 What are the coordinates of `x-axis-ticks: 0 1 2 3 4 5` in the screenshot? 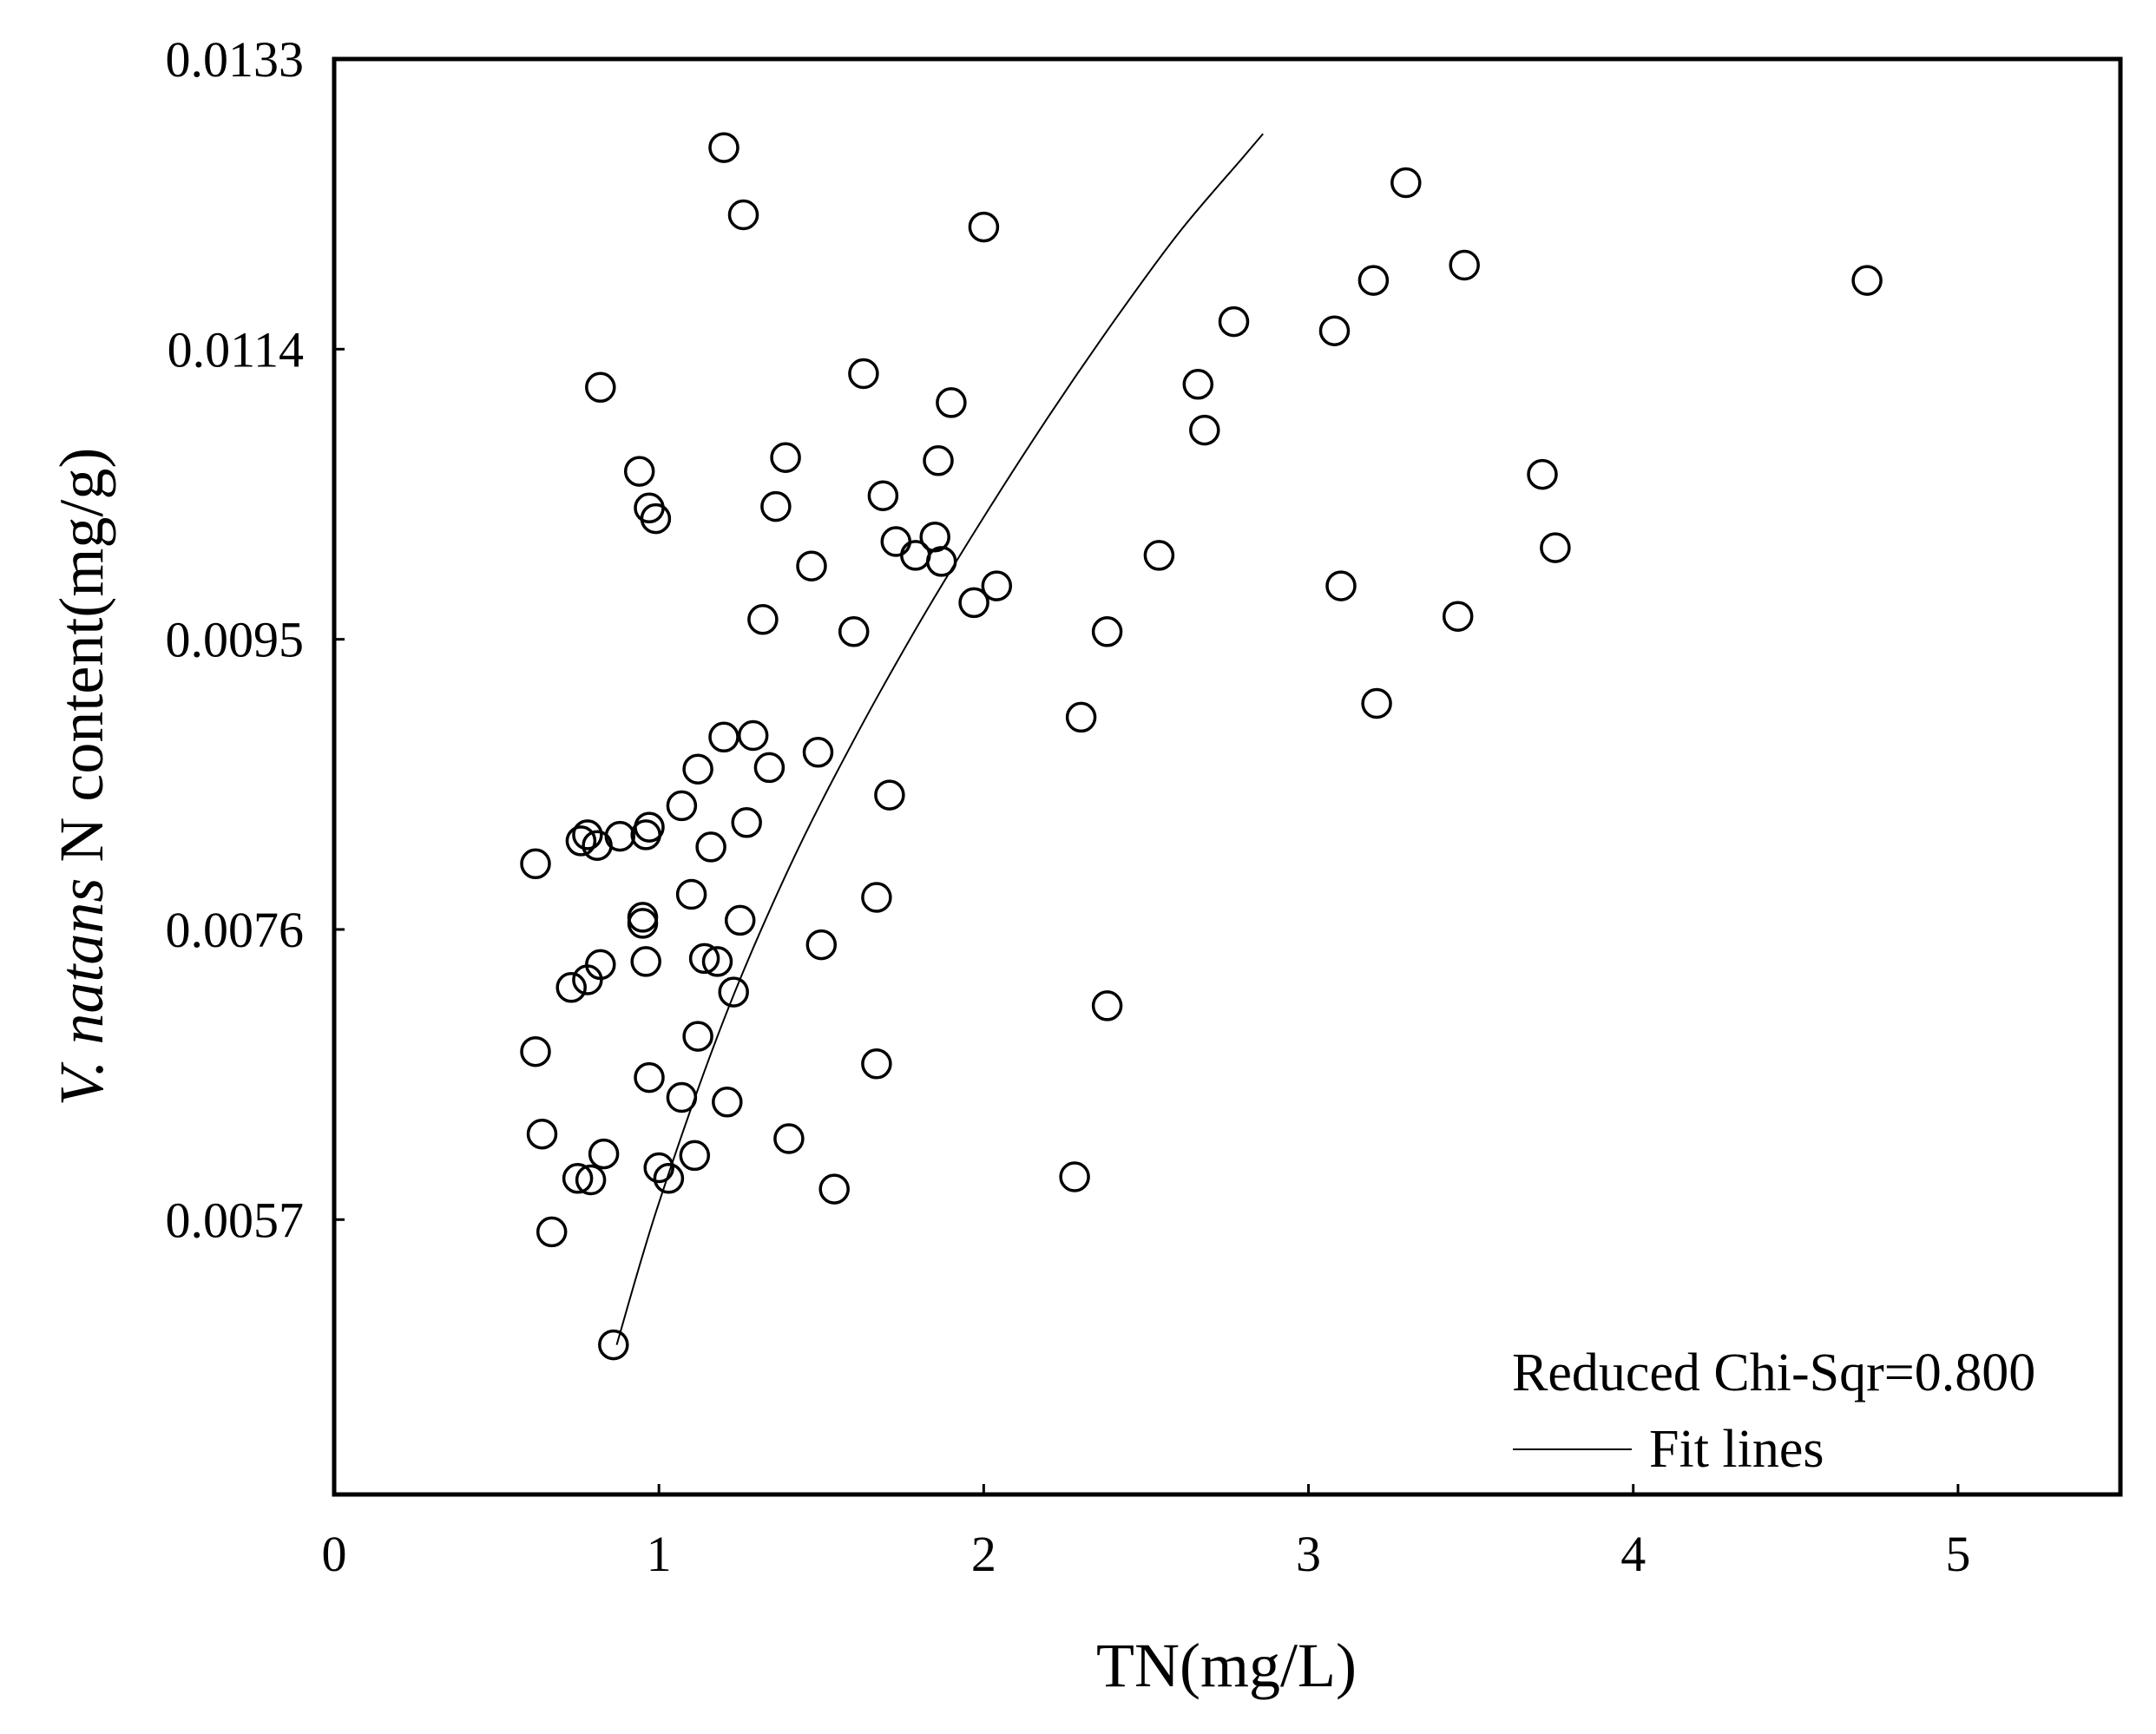 It's located at (1146, 1533).